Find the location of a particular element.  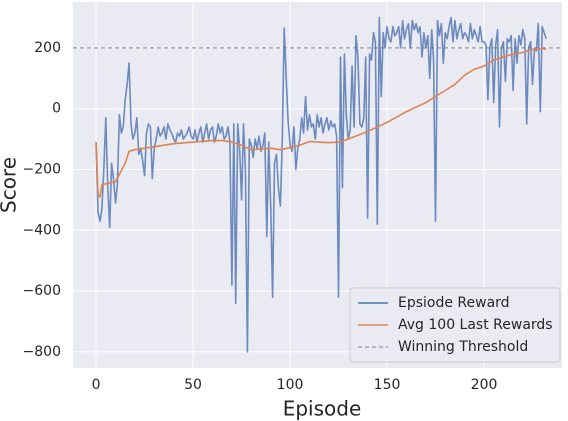

legend-label: Winning Threshold is located at coordinates (463, 347).